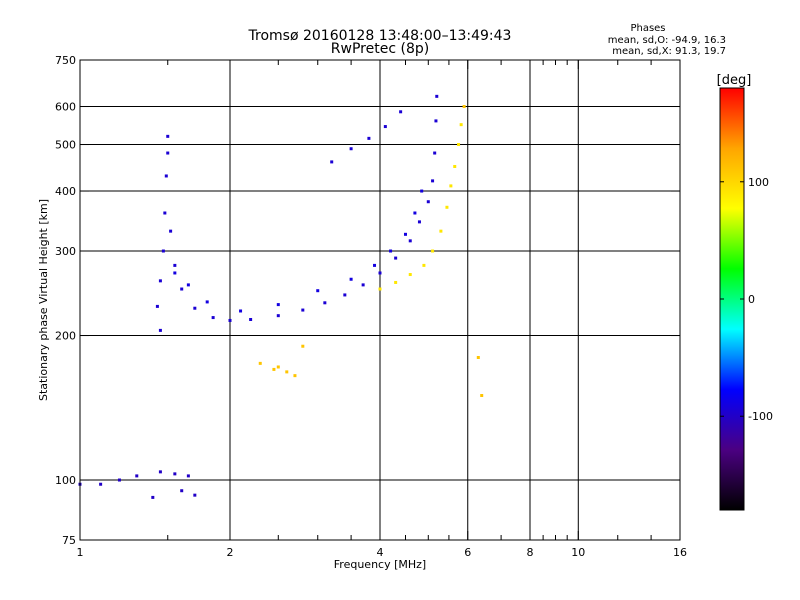 This screenshot has height=600, width=800. What do you see at coordinates (734, 80) in the screenshot?
I see `colorbar-label: [deg]` at bounding box center [734, 80].